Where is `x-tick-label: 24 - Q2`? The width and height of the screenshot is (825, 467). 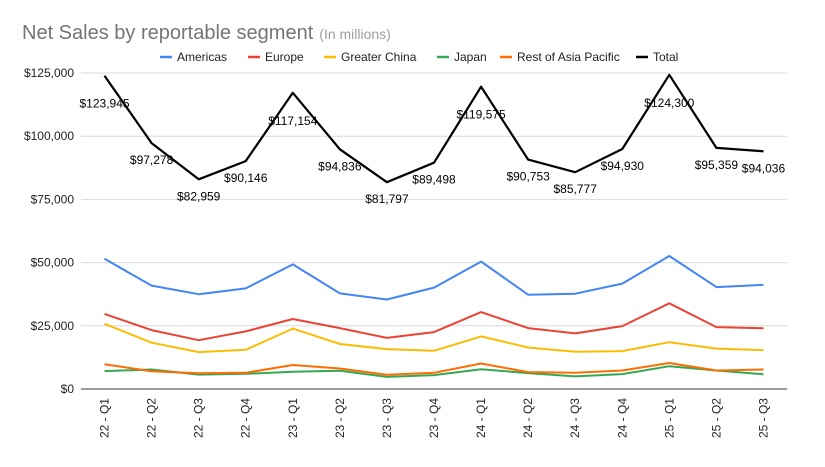
x-tick-label: 24 - Q2 is located at coordinates (528, 418).